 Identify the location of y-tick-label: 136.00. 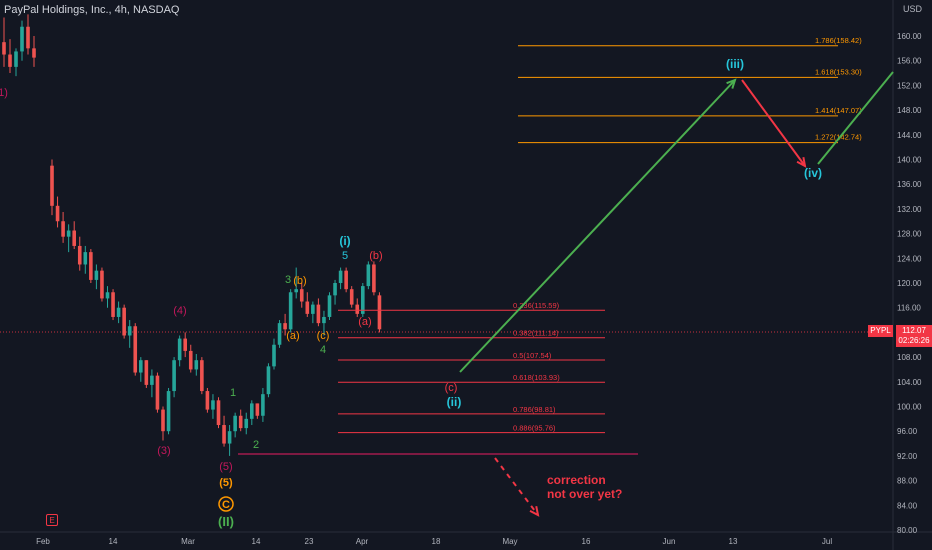
(909, 184).